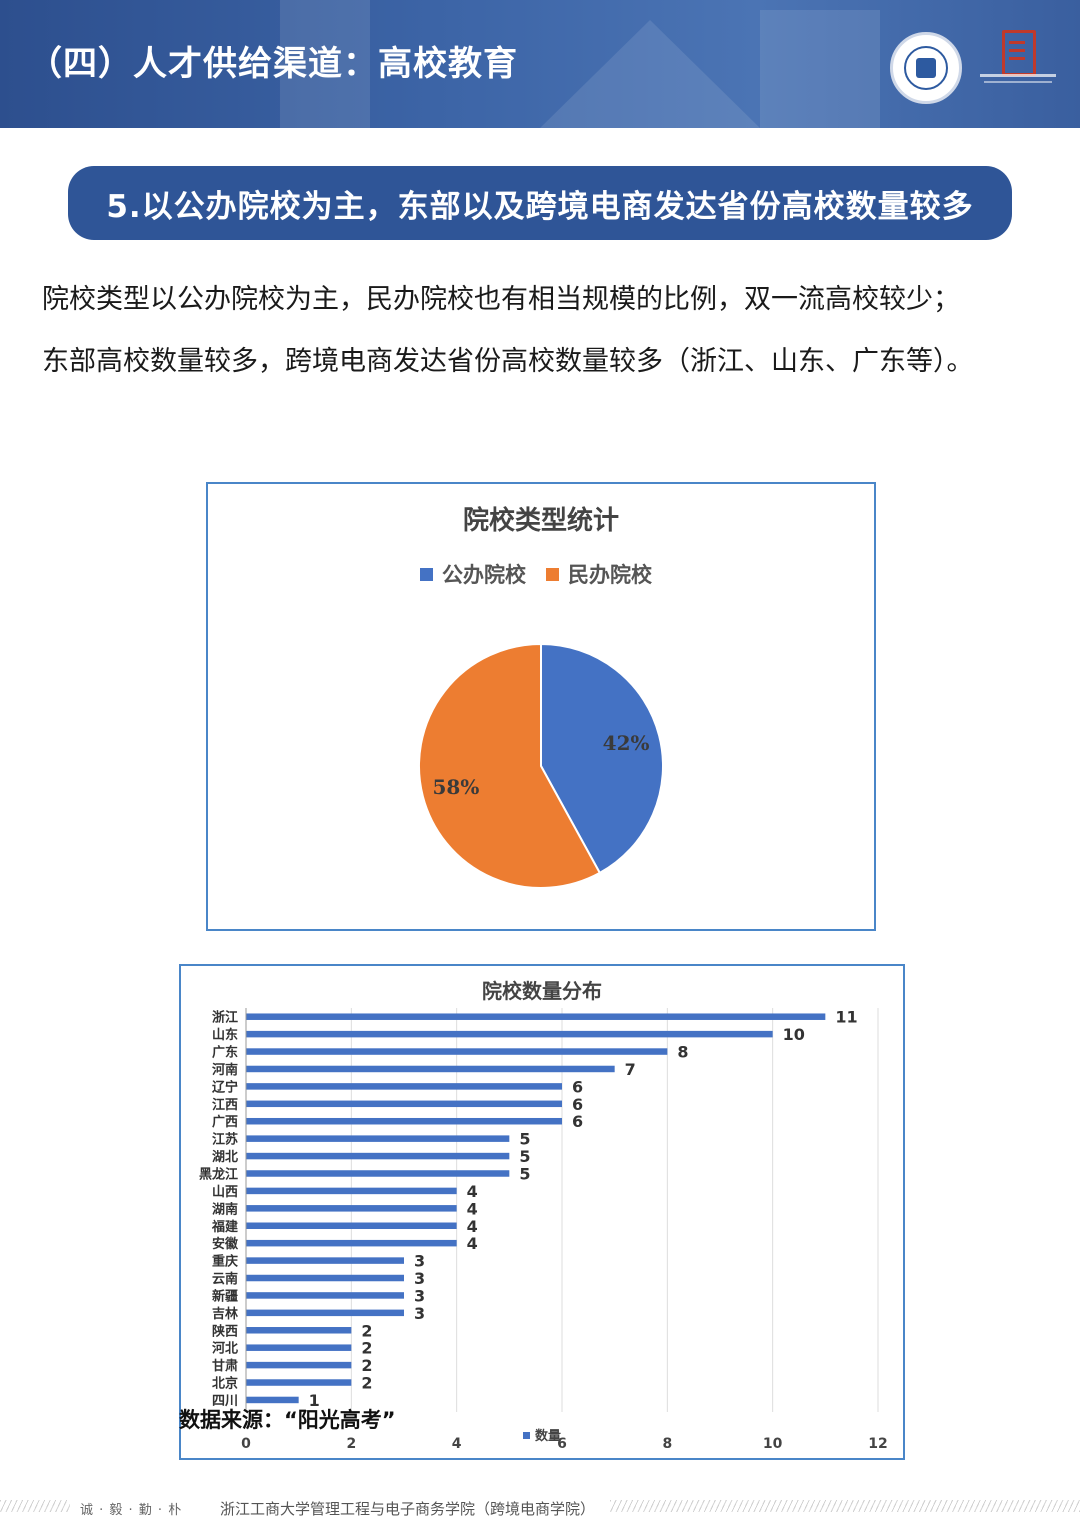 This screenshot has width=1080, height=1527. What do you see at coordinates (366, 1365) in the screenshot?
I see `bar-data-label-21: 2` at bounding box center [366, 1365].